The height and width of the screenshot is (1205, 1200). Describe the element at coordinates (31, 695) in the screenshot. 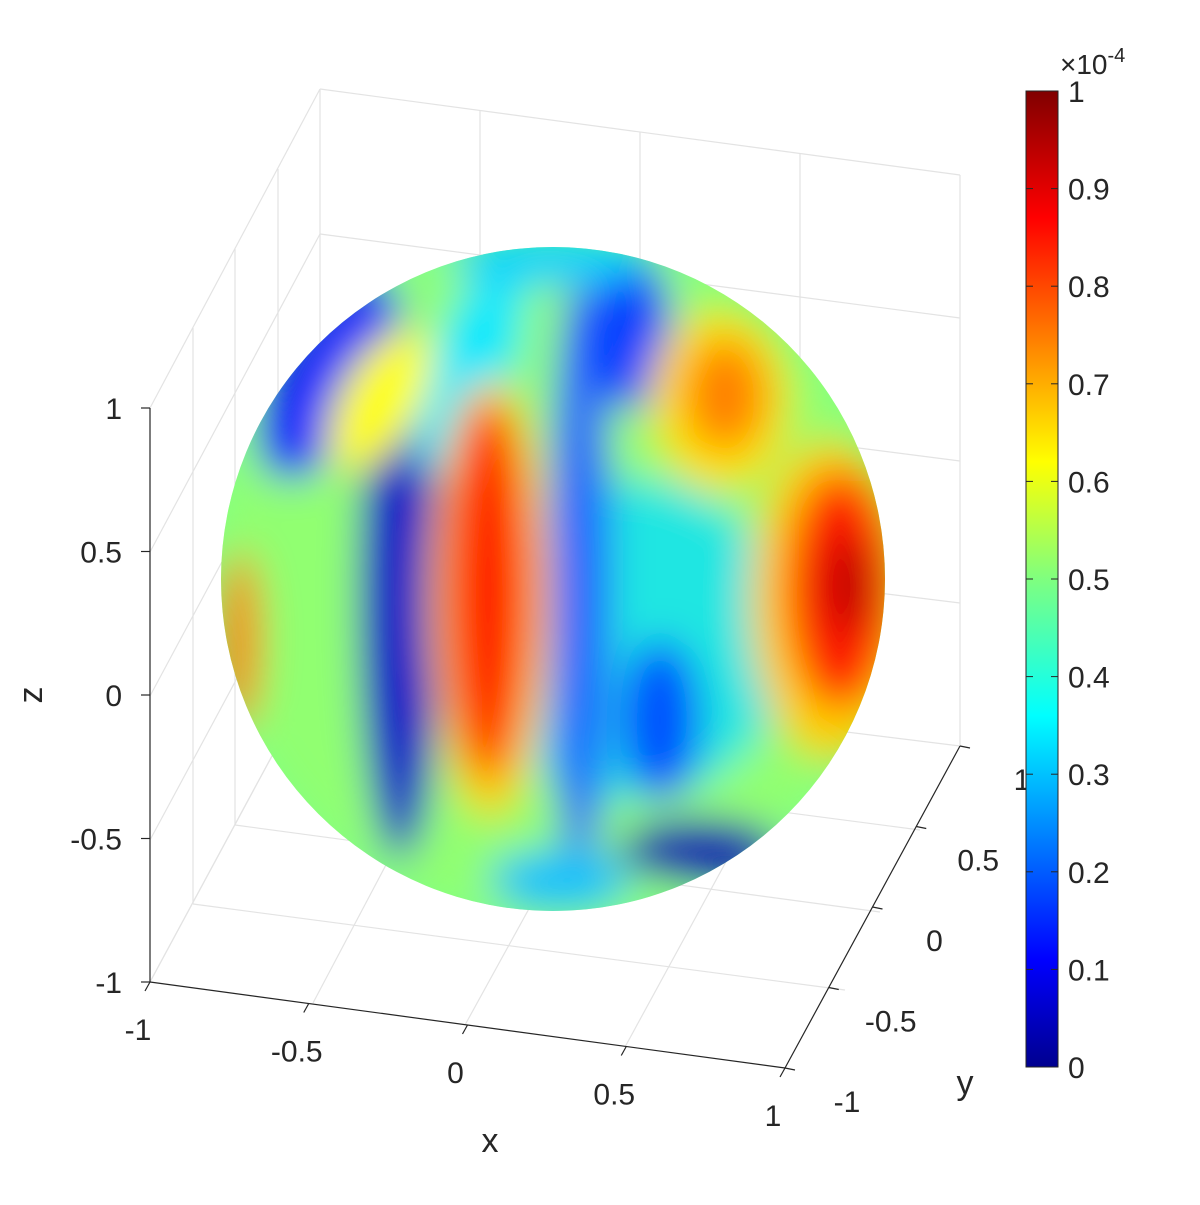

I see `z-axis-label: z` at that location.